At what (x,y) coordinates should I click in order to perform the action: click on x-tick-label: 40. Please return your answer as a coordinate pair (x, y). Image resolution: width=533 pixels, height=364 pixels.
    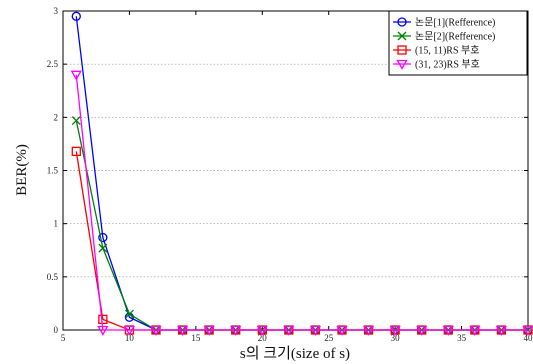
    Looking at the image, I should click on (528, 338).